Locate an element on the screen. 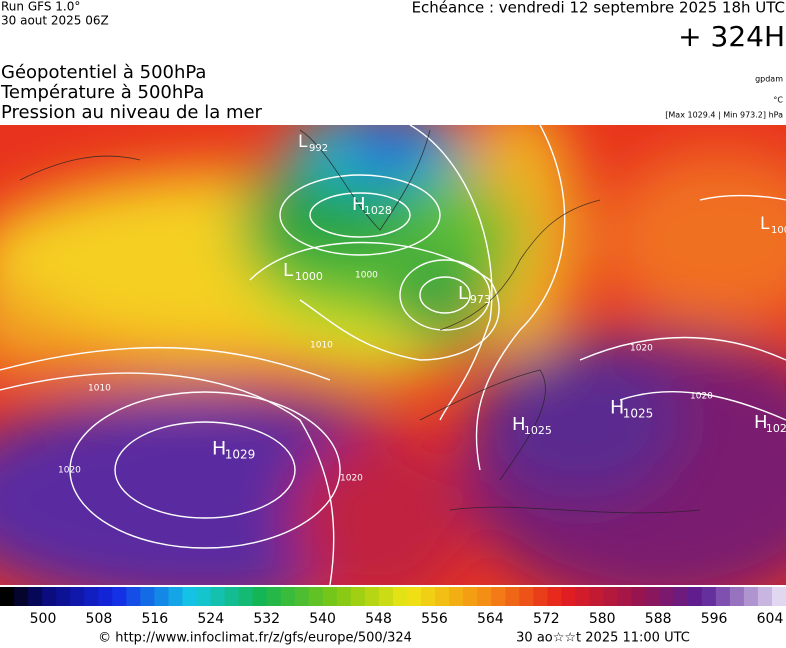  colorbar-label: 572 is located at coordinates (546, 619).